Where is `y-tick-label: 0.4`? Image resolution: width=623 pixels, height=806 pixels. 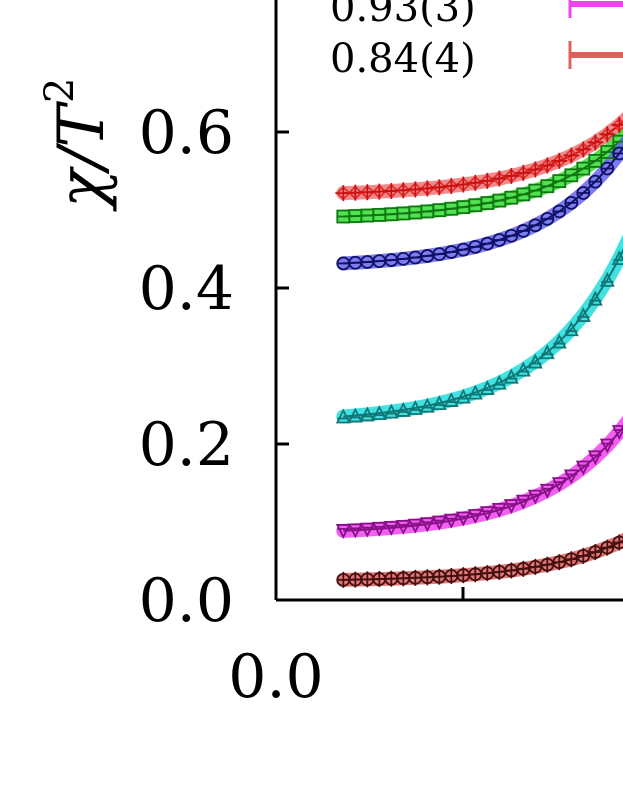
y-tick-label: 0.4 is located at coordinates (186, 289).